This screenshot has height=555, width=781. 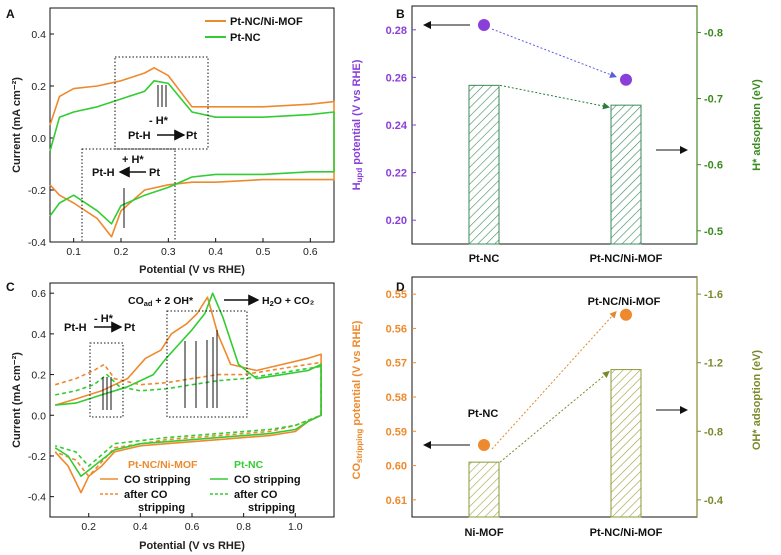 What do you see at coordinates (161, 301) in the screenshot?
I see `panel-c-annot-top: COad + 2 OH*` at bounding box center [161, 301].